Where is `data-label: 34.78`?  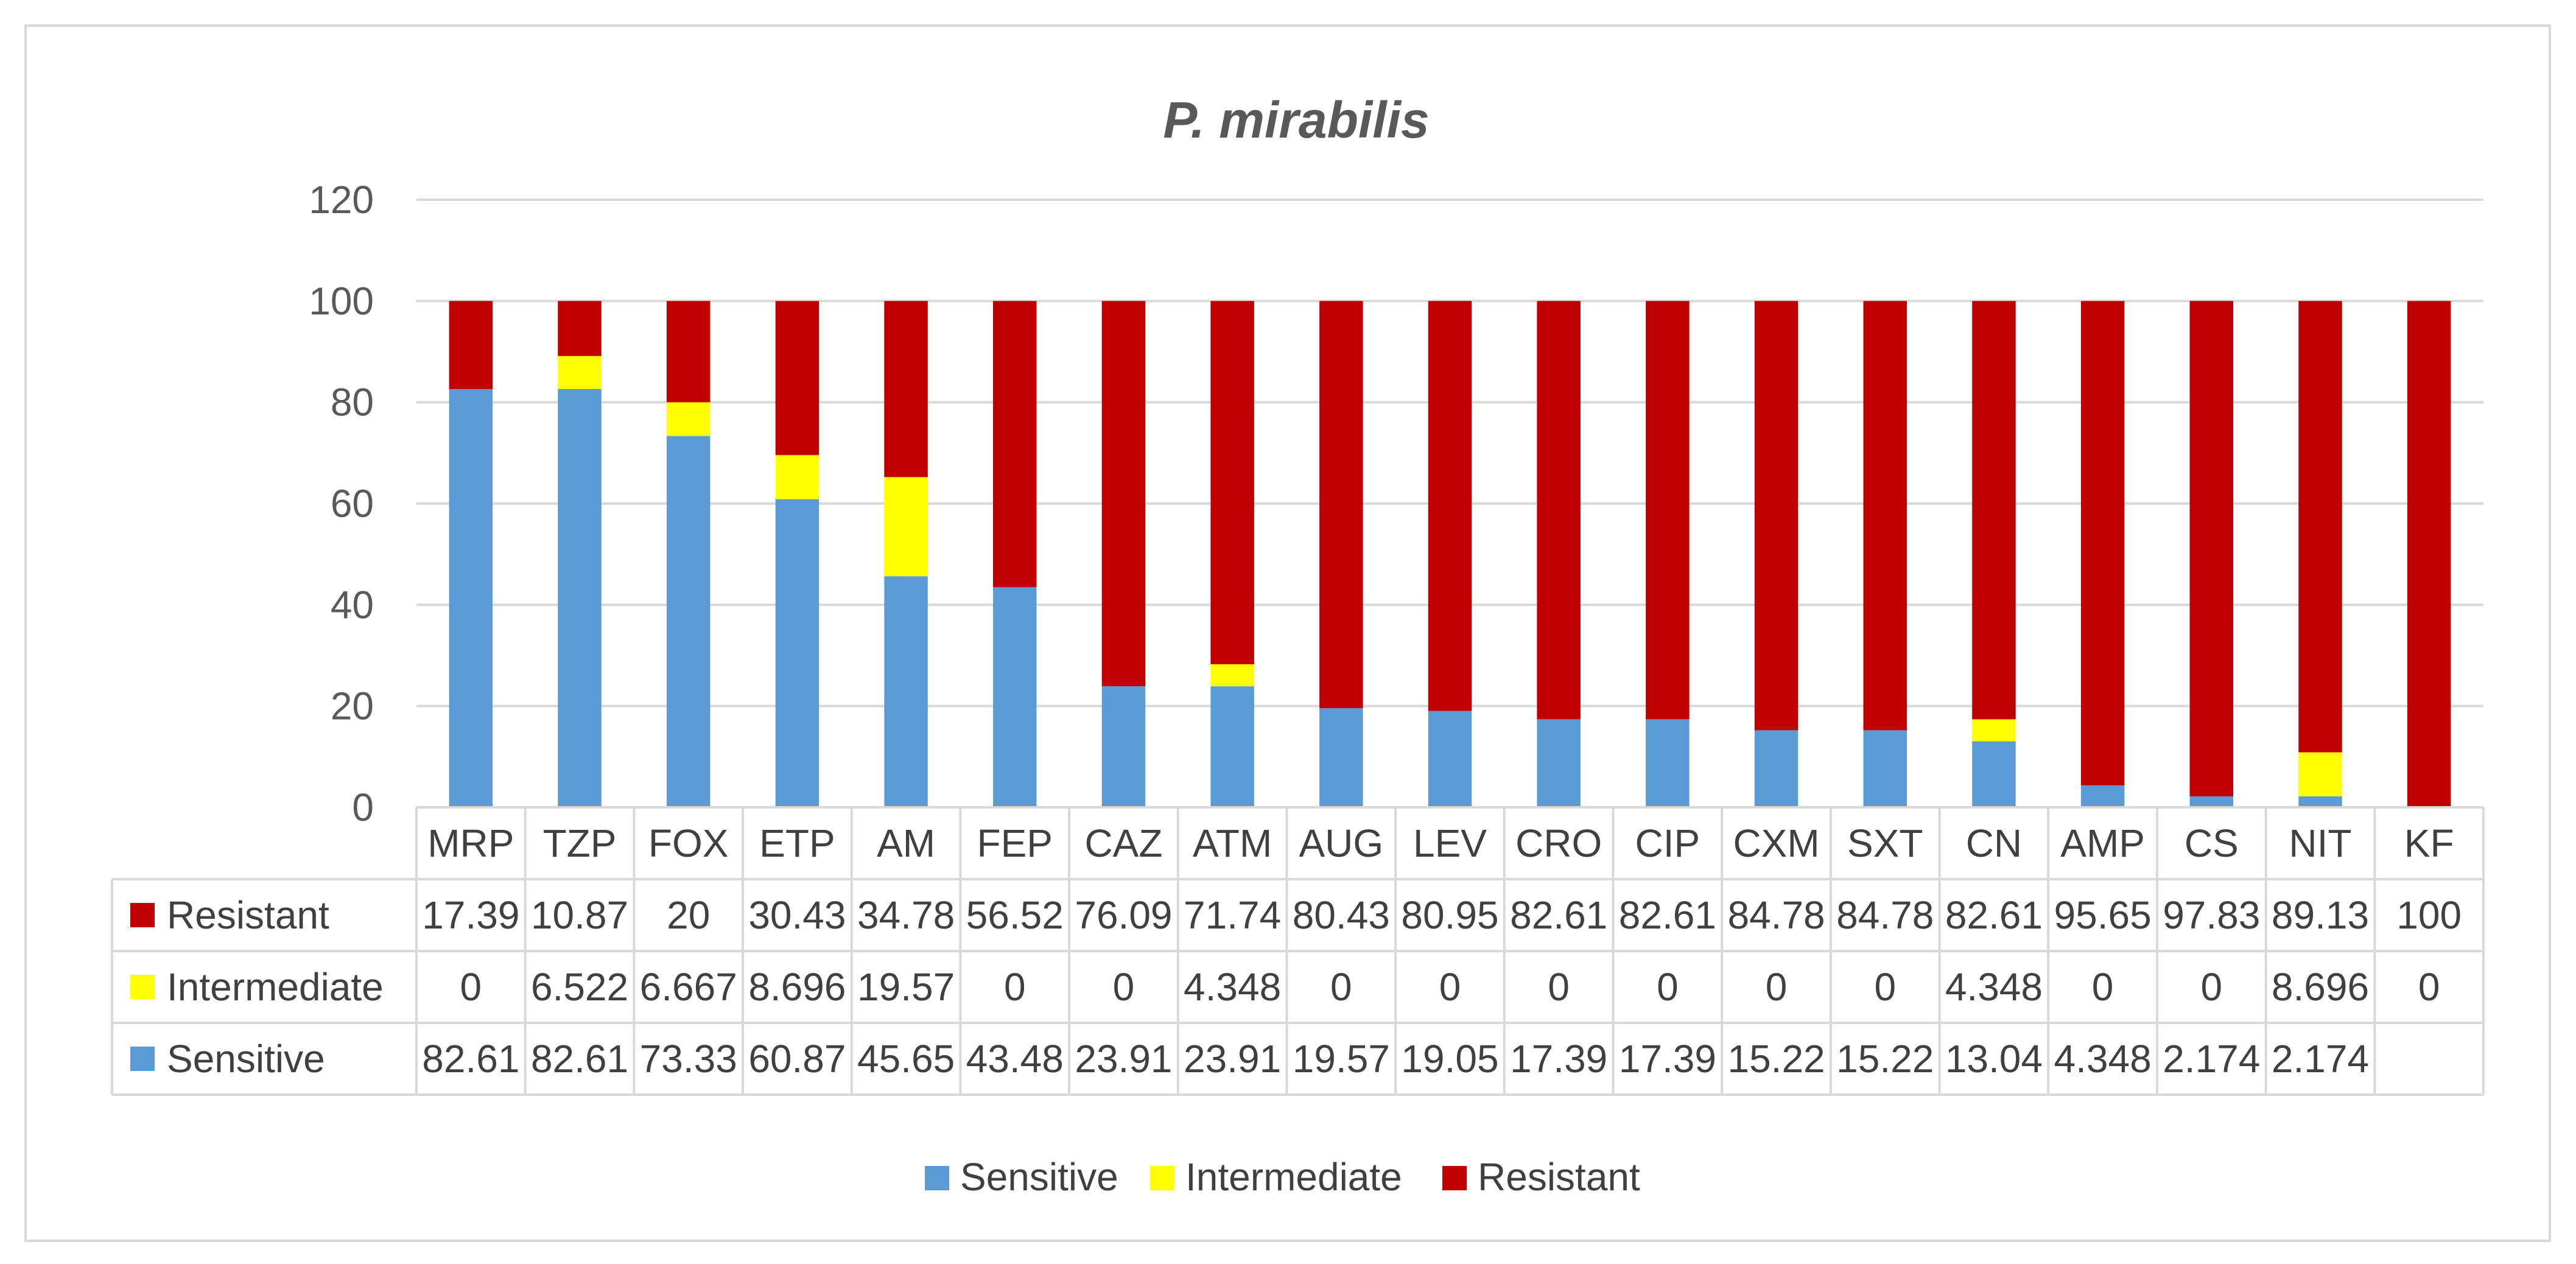
data-label: 34.78 is located at coordinates (906, 915).